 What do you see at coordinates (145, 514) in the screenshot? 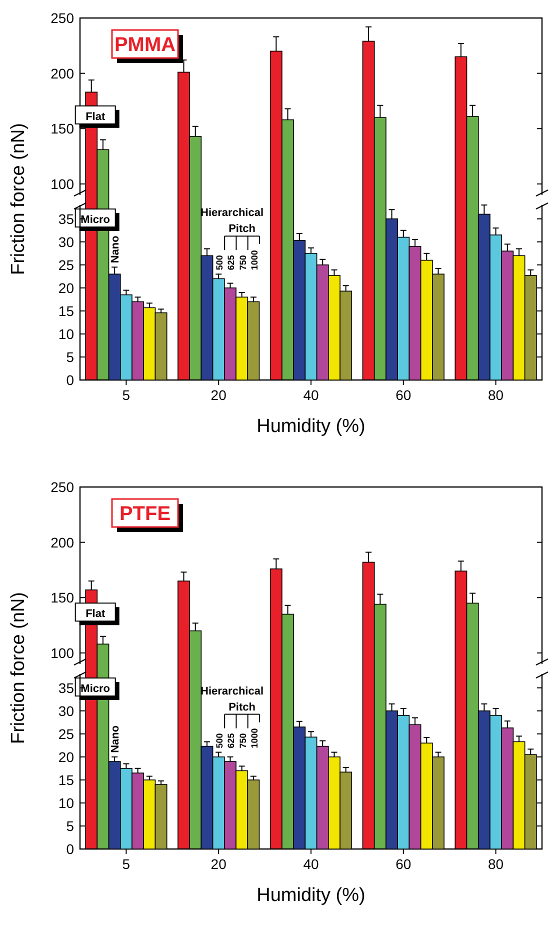
I see `text: PTFE` at bounding box center [145, 514].